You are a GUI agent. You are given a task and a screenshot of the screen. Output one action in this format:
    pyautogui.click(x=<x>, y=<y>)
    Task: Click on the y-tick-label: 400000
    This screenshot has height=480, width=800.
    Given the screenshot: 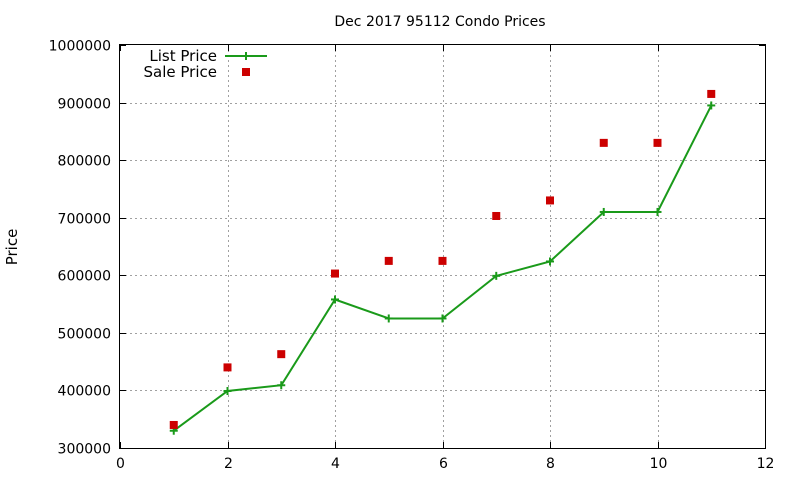 What is the action you would take?
    pyautogui.click(x=84, y=392)
    